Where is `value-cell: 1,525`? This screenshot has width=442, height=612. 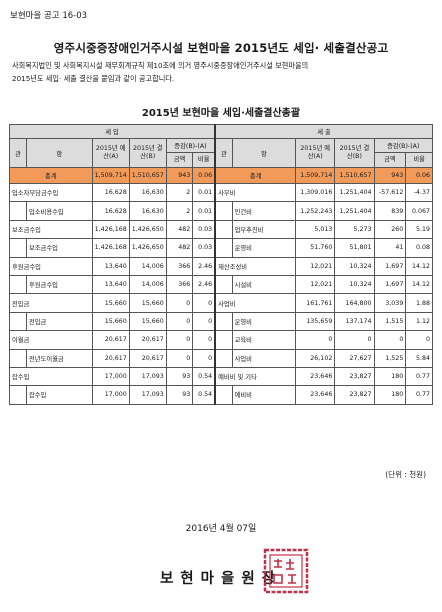 value-cell: 1,525 is located at coordinates (390, 358).